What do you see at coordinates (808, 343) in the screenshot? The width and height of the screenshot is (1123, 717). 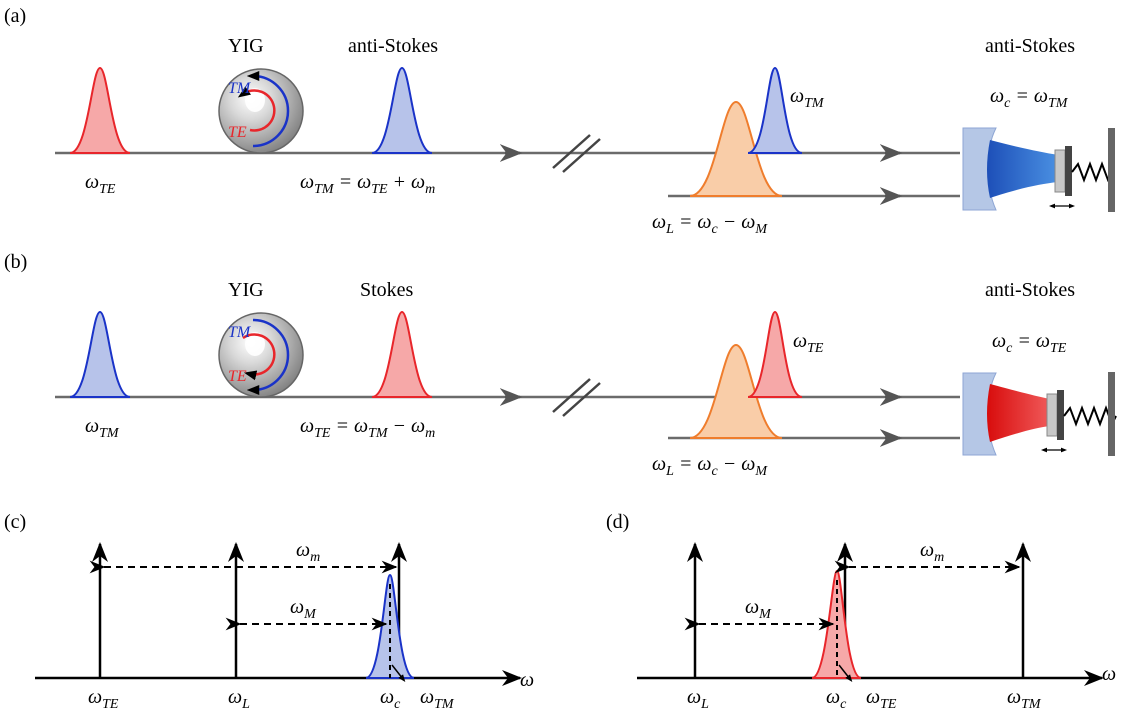 I see `signal-freq-label: ωTE` at bounding box center [808, 343].